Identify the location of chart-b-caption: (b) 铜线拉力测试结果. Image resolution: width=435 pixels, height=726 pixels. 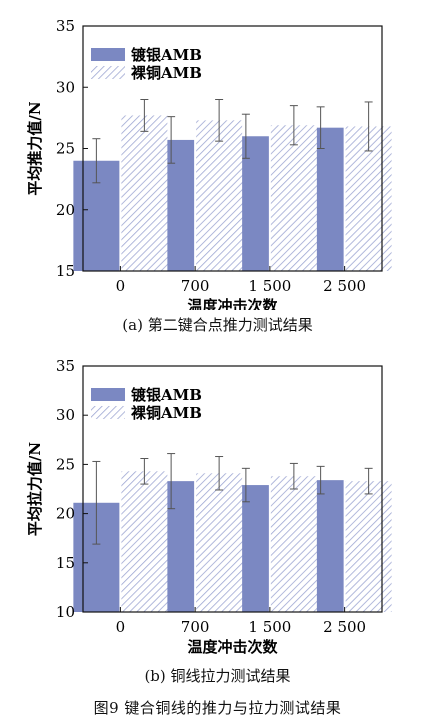
(217, 676).